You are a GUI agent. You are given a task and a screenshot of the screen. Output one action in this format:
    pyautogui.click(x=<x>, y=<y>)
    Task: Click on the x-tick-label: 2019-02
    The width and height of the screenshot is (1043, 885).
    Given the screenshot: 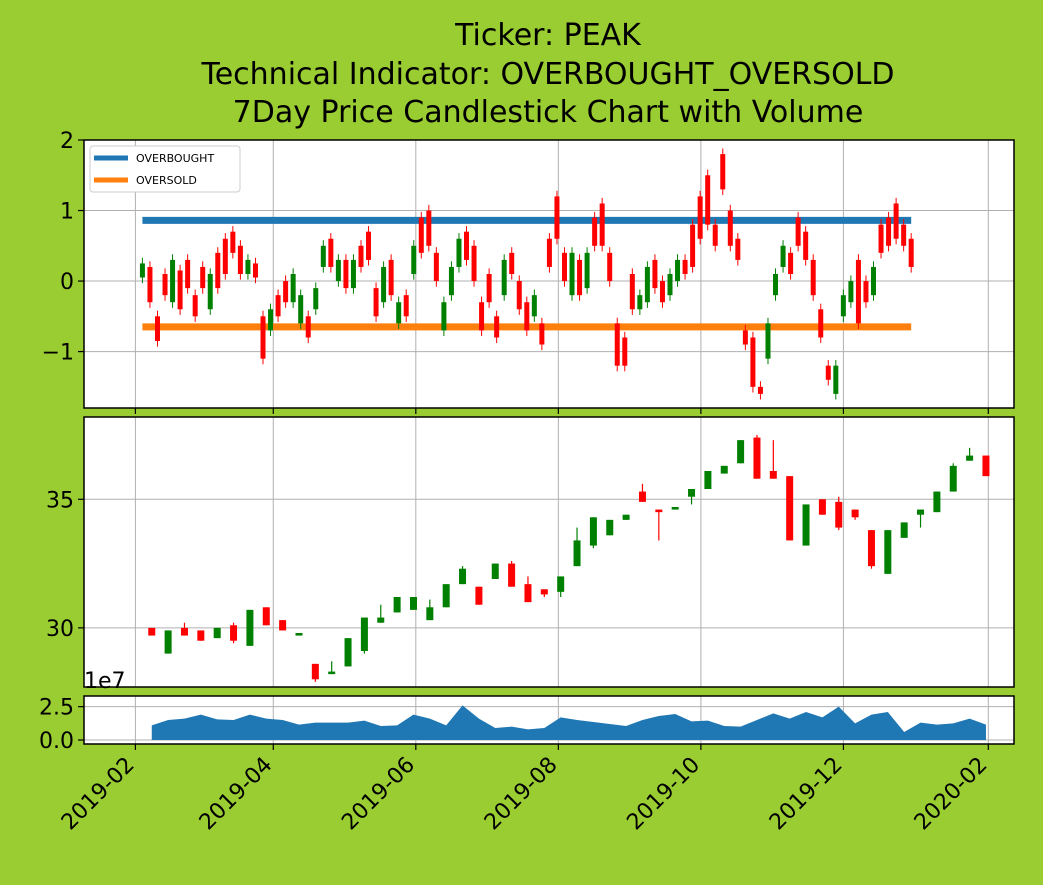 What is the action you would take?
    pyautogui.click(x=98, y=794)
    